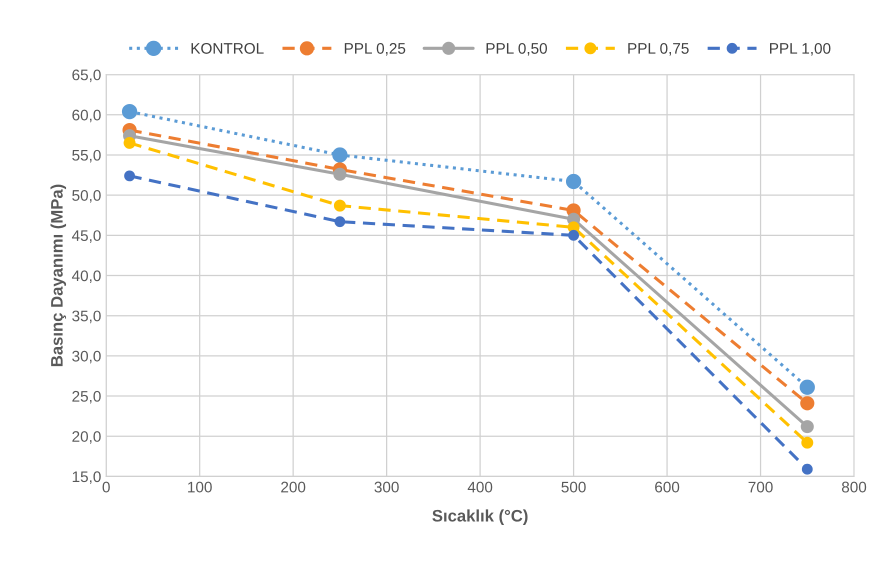 The width and height of the screenshot is (885, 574). Describe the element at coordinates (293, 487) in the screenshot. I see `x-tick-label: 200` at that location.